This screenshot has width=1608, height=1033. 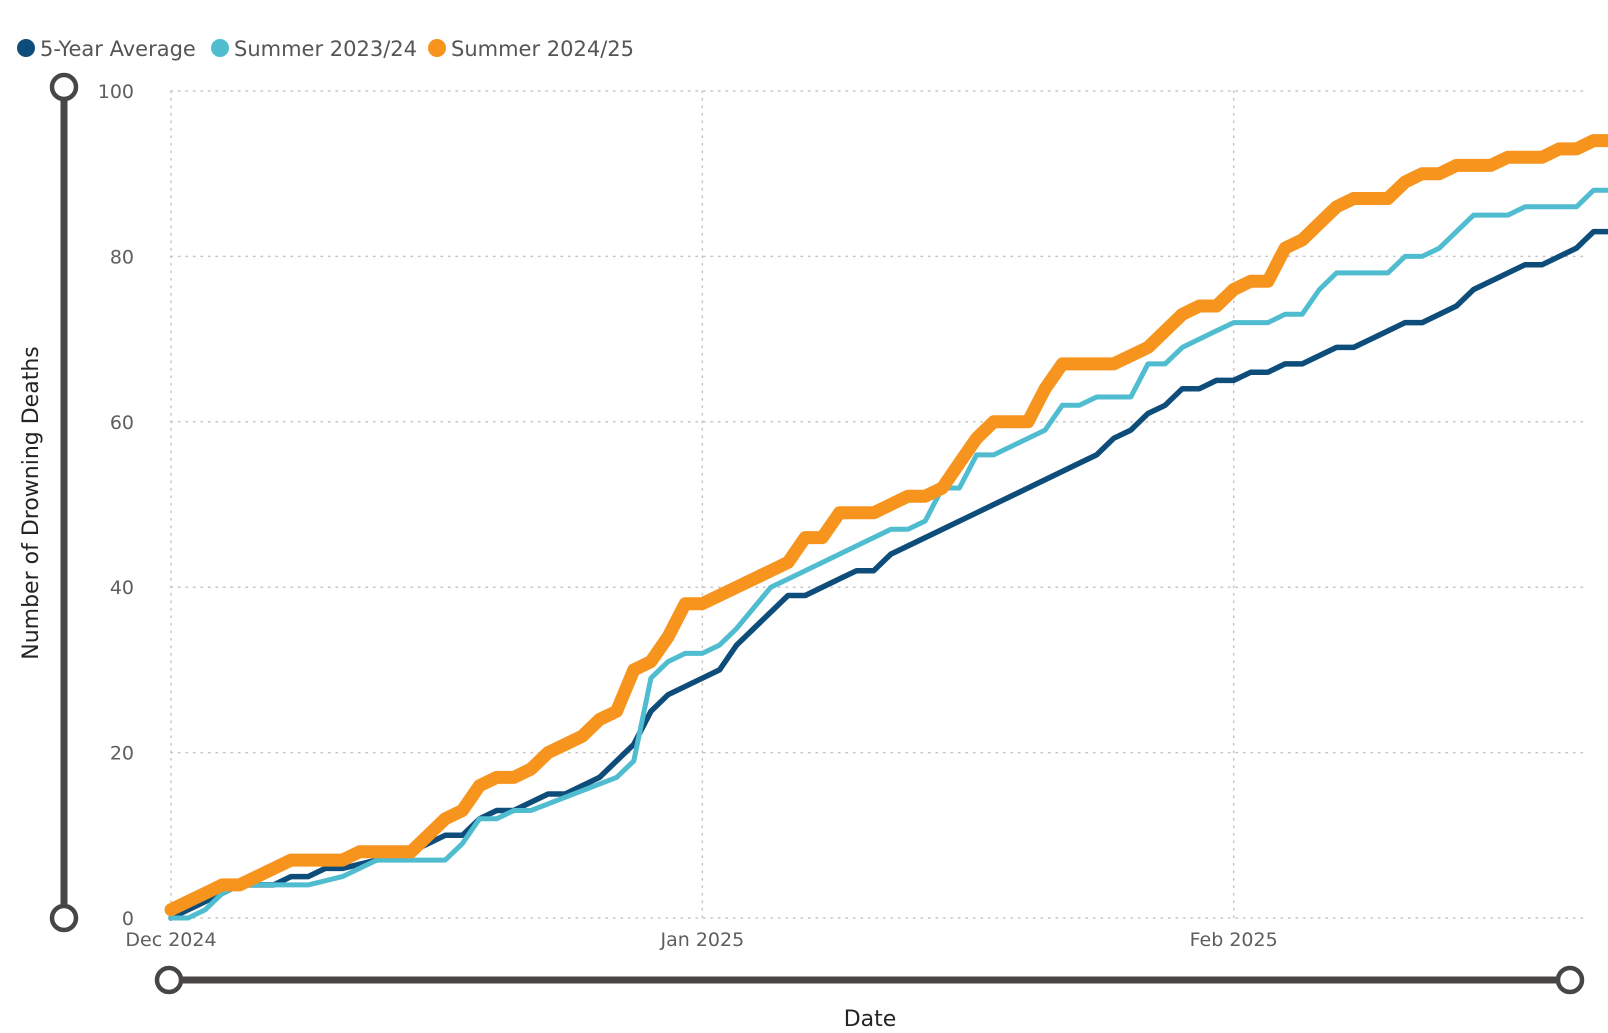 I want to click on y-axis-title: Number of Drowning Deaths, so click(x=31, y=502).